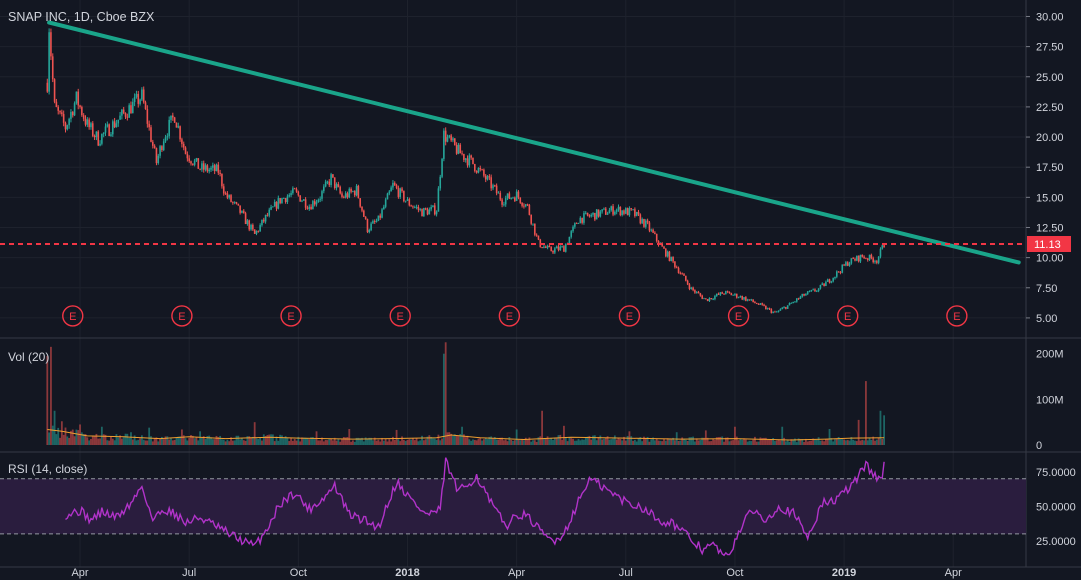 The width and height of the screenshot is (1081, 580). Describe the element at coordinates (29, 357) in the screenshot. I see `volume-pane-label: Vol (20)` at that location.